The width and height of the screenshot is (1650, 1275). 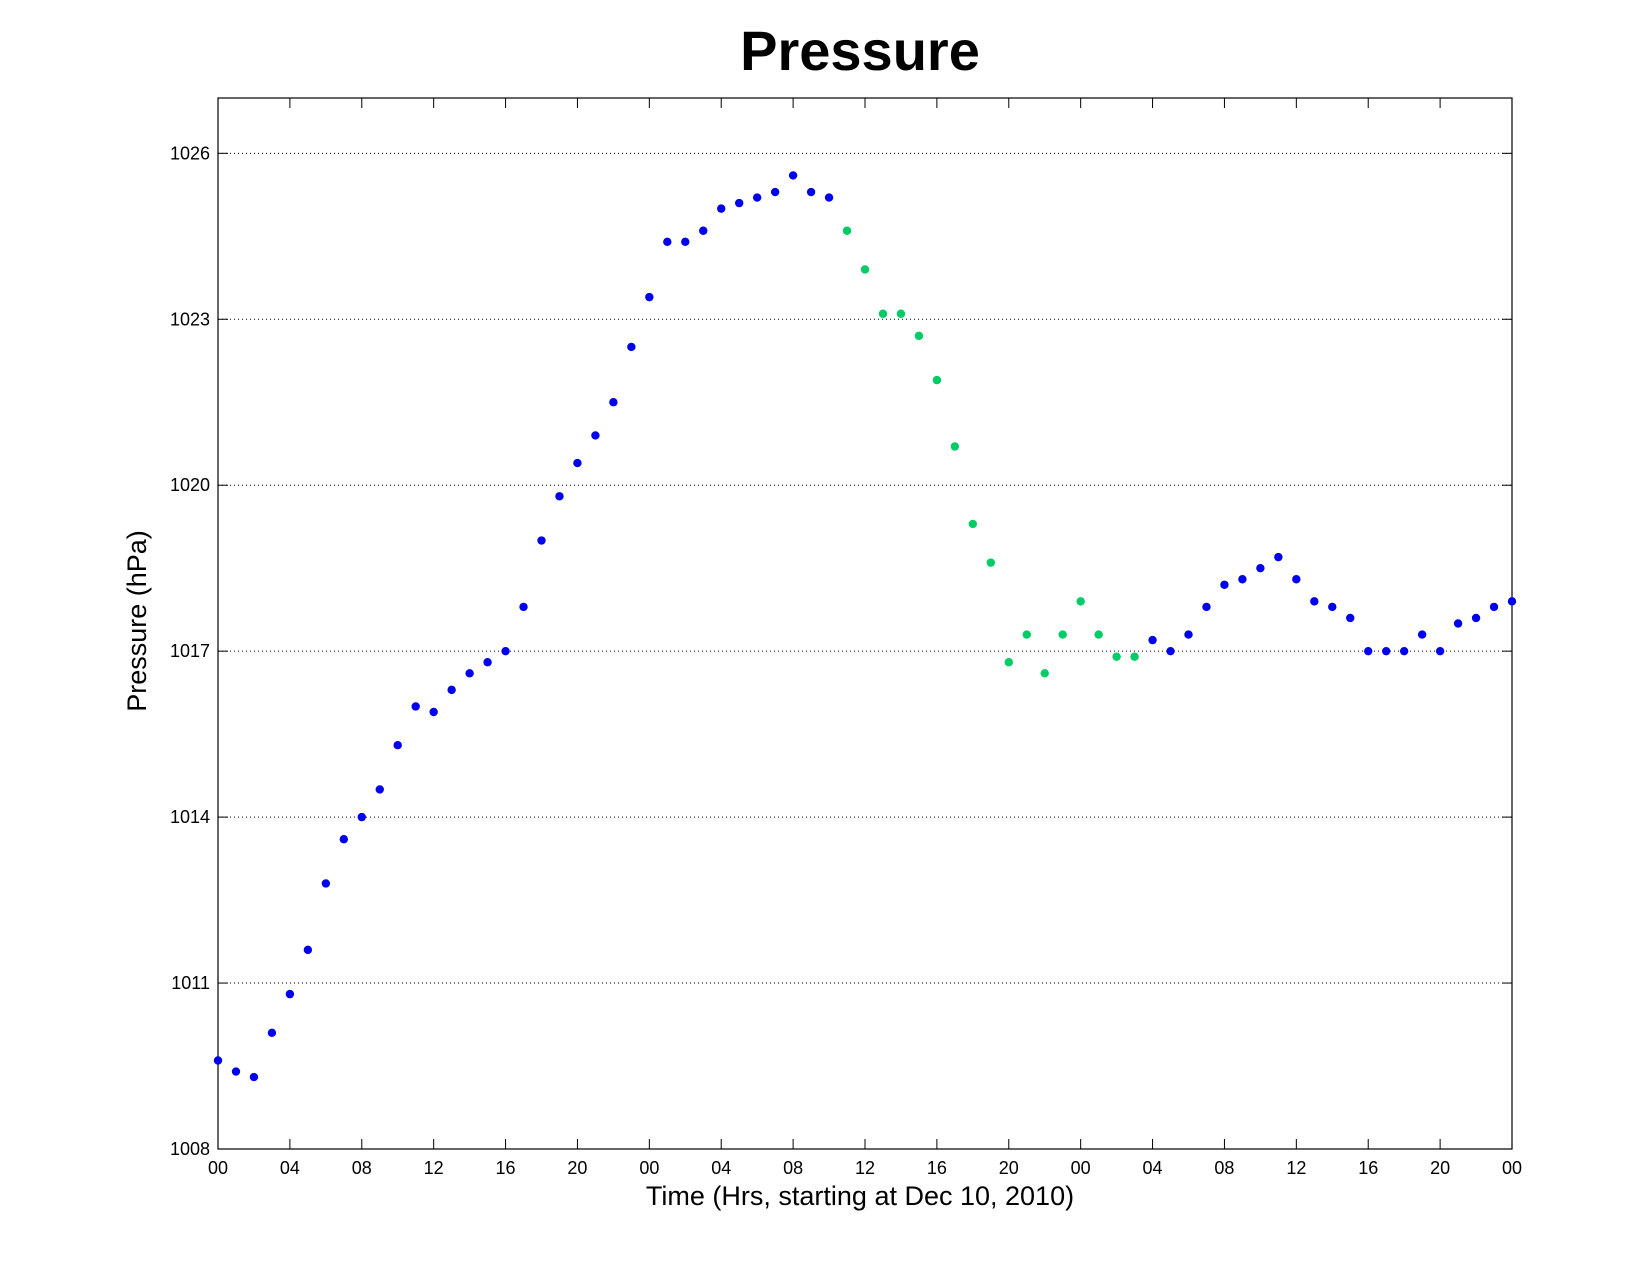 I want to click on x-tick-label-11: 20, so click(x=1009, y=1168).